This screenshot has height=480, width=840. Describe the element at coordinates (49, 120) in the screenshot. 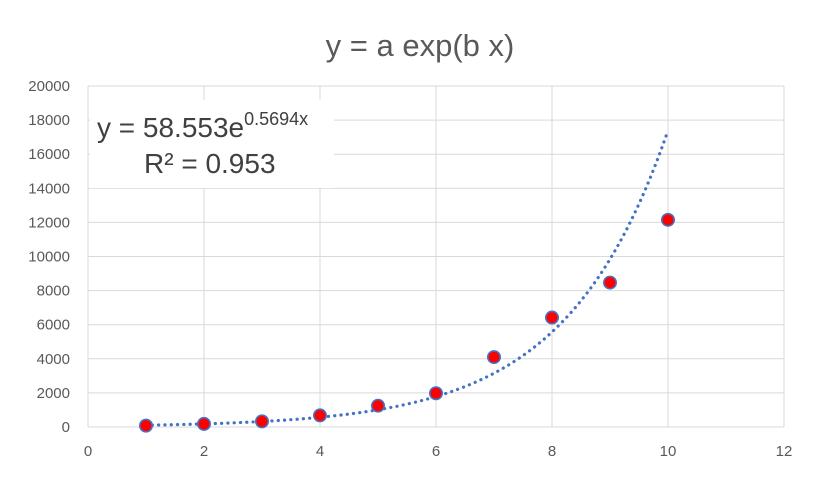

I see `y-tick-label: 18000` at that location.